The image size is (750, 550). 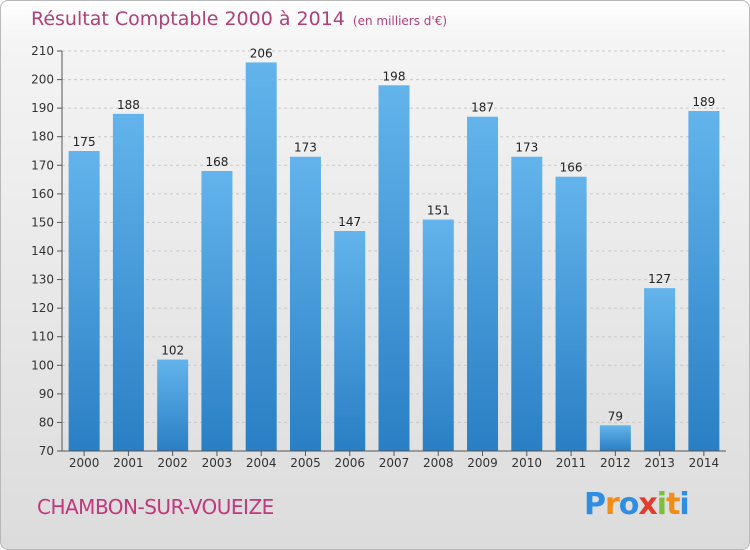 I want to click on x-tick-label: 2007, so click(x=394, y=463).